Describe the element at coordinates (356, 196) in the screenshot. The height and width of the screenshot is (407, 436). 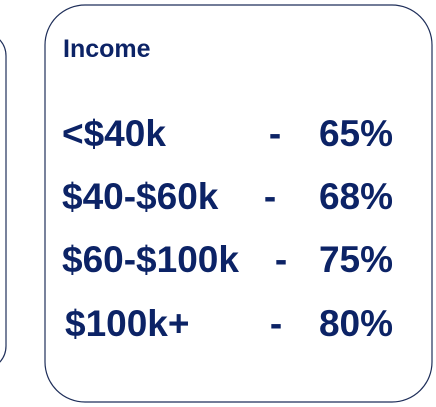
I see `row-value: 68%` at that location.